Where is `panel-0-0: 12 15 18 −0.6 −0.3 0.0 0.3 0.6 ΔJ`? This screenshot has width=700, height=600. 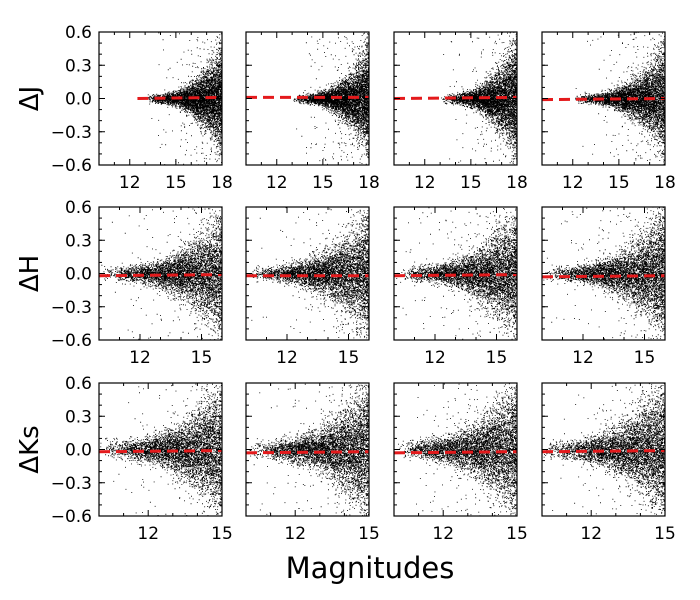
panel-0-0: 12 15 18 −0.6 −0.3 0.0 0.3 0.6 ΔJ is located at coordinates (124, 108).